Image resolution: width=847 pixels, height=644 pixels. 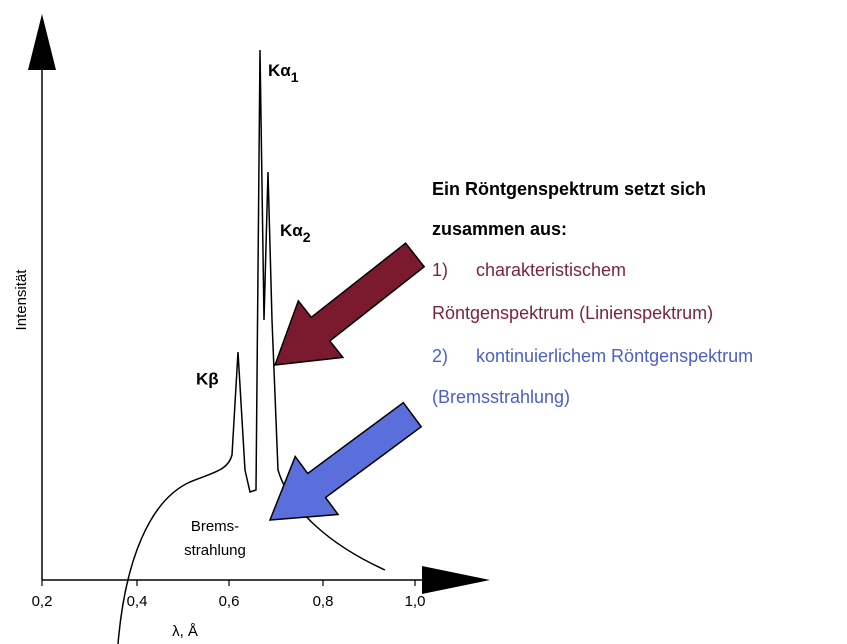 I want to click on curve-label: strahlung, so click(x=215, y=550).